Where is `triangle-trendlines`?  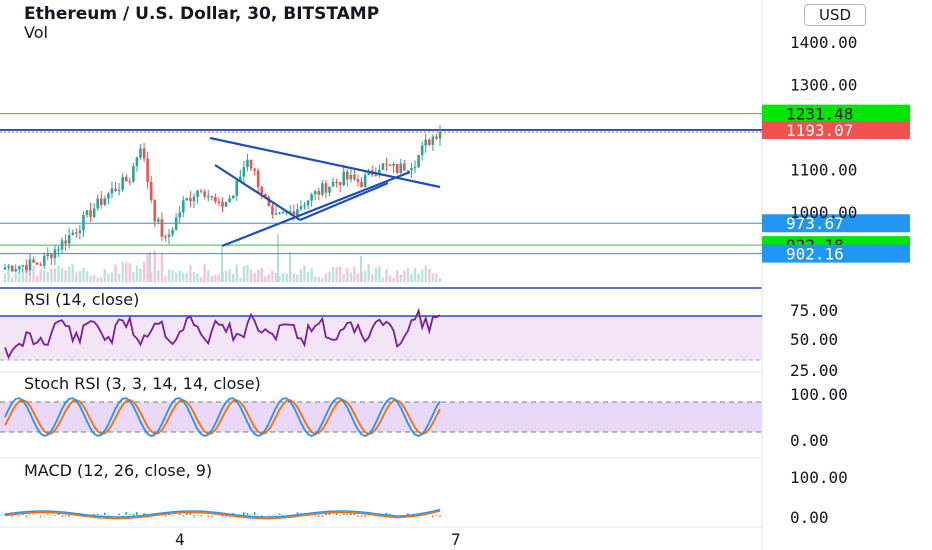
triangle-trendlines is located at coordinates (325, 192).